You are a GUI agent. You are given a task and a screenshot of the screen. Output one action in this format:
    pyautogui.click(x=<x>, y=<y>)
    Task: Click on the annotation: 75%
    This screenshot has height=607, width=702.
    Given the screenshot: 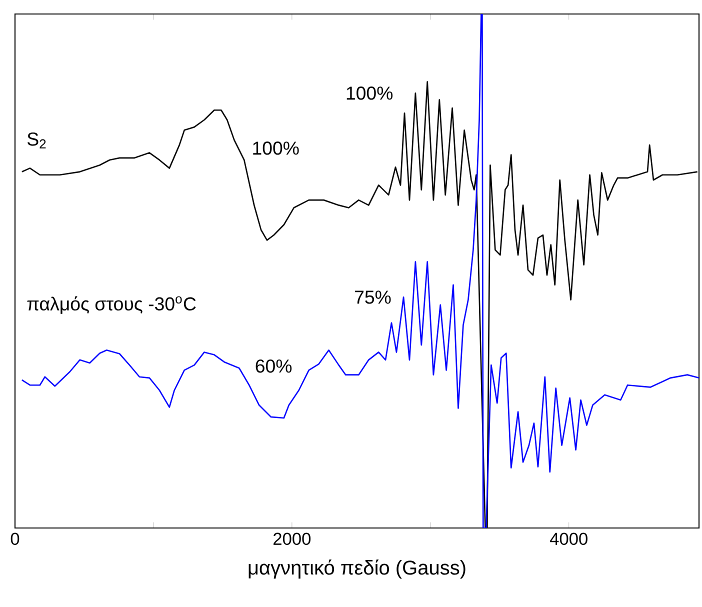 What is the action you would take?
    pyautogui.click(x=373, y=297)
    